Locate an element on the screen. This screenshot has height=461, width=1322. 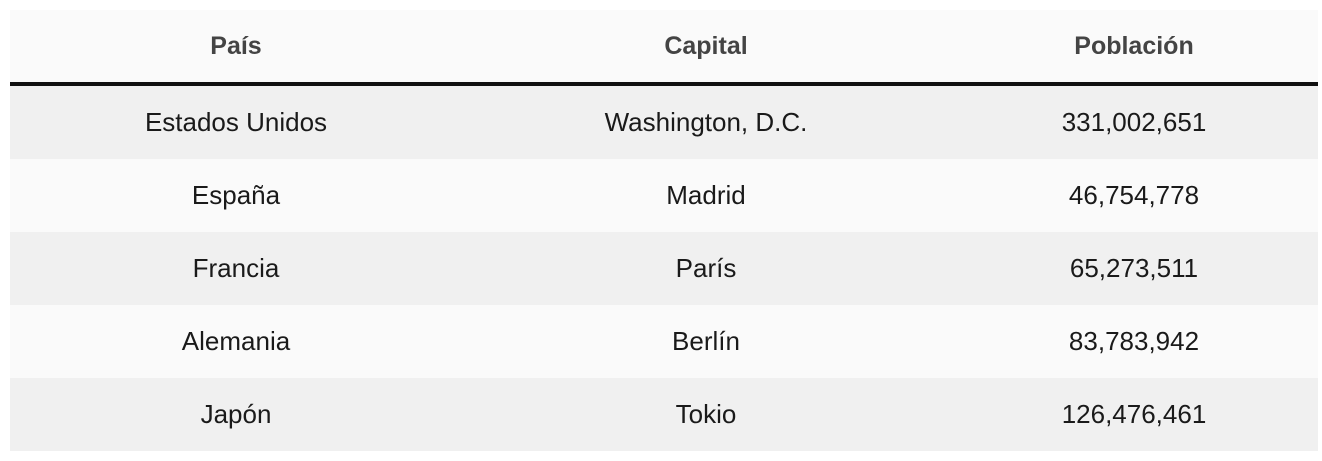
cell-country: Francia is located at coordinates (236, 268).